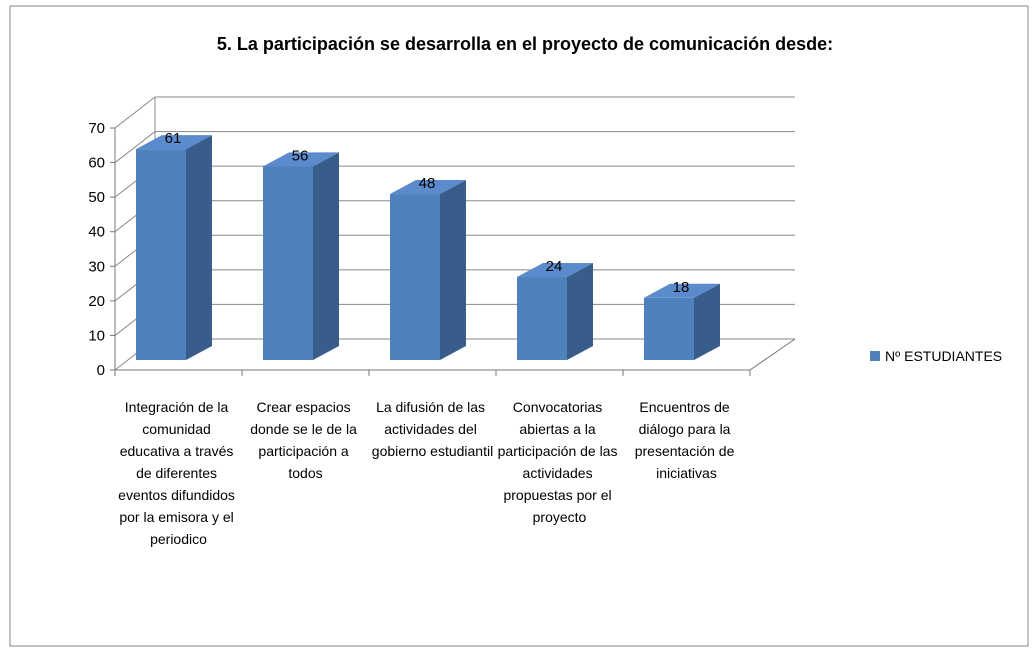 The image size is (1036, 650). Describe the element at coordinates (96, 232) in the screenshot. I see `y-tick-label: 40` at that location.